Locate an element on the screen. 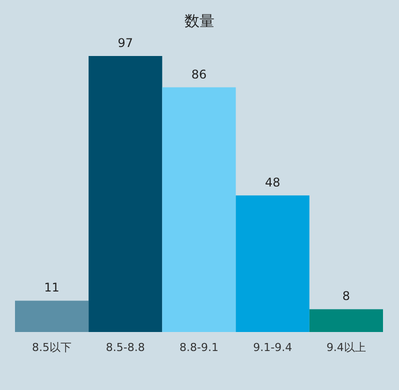 Image resolution: width=399 pixels, height=390 pixels. data-label: 97 is located at coordinates (126, 43).